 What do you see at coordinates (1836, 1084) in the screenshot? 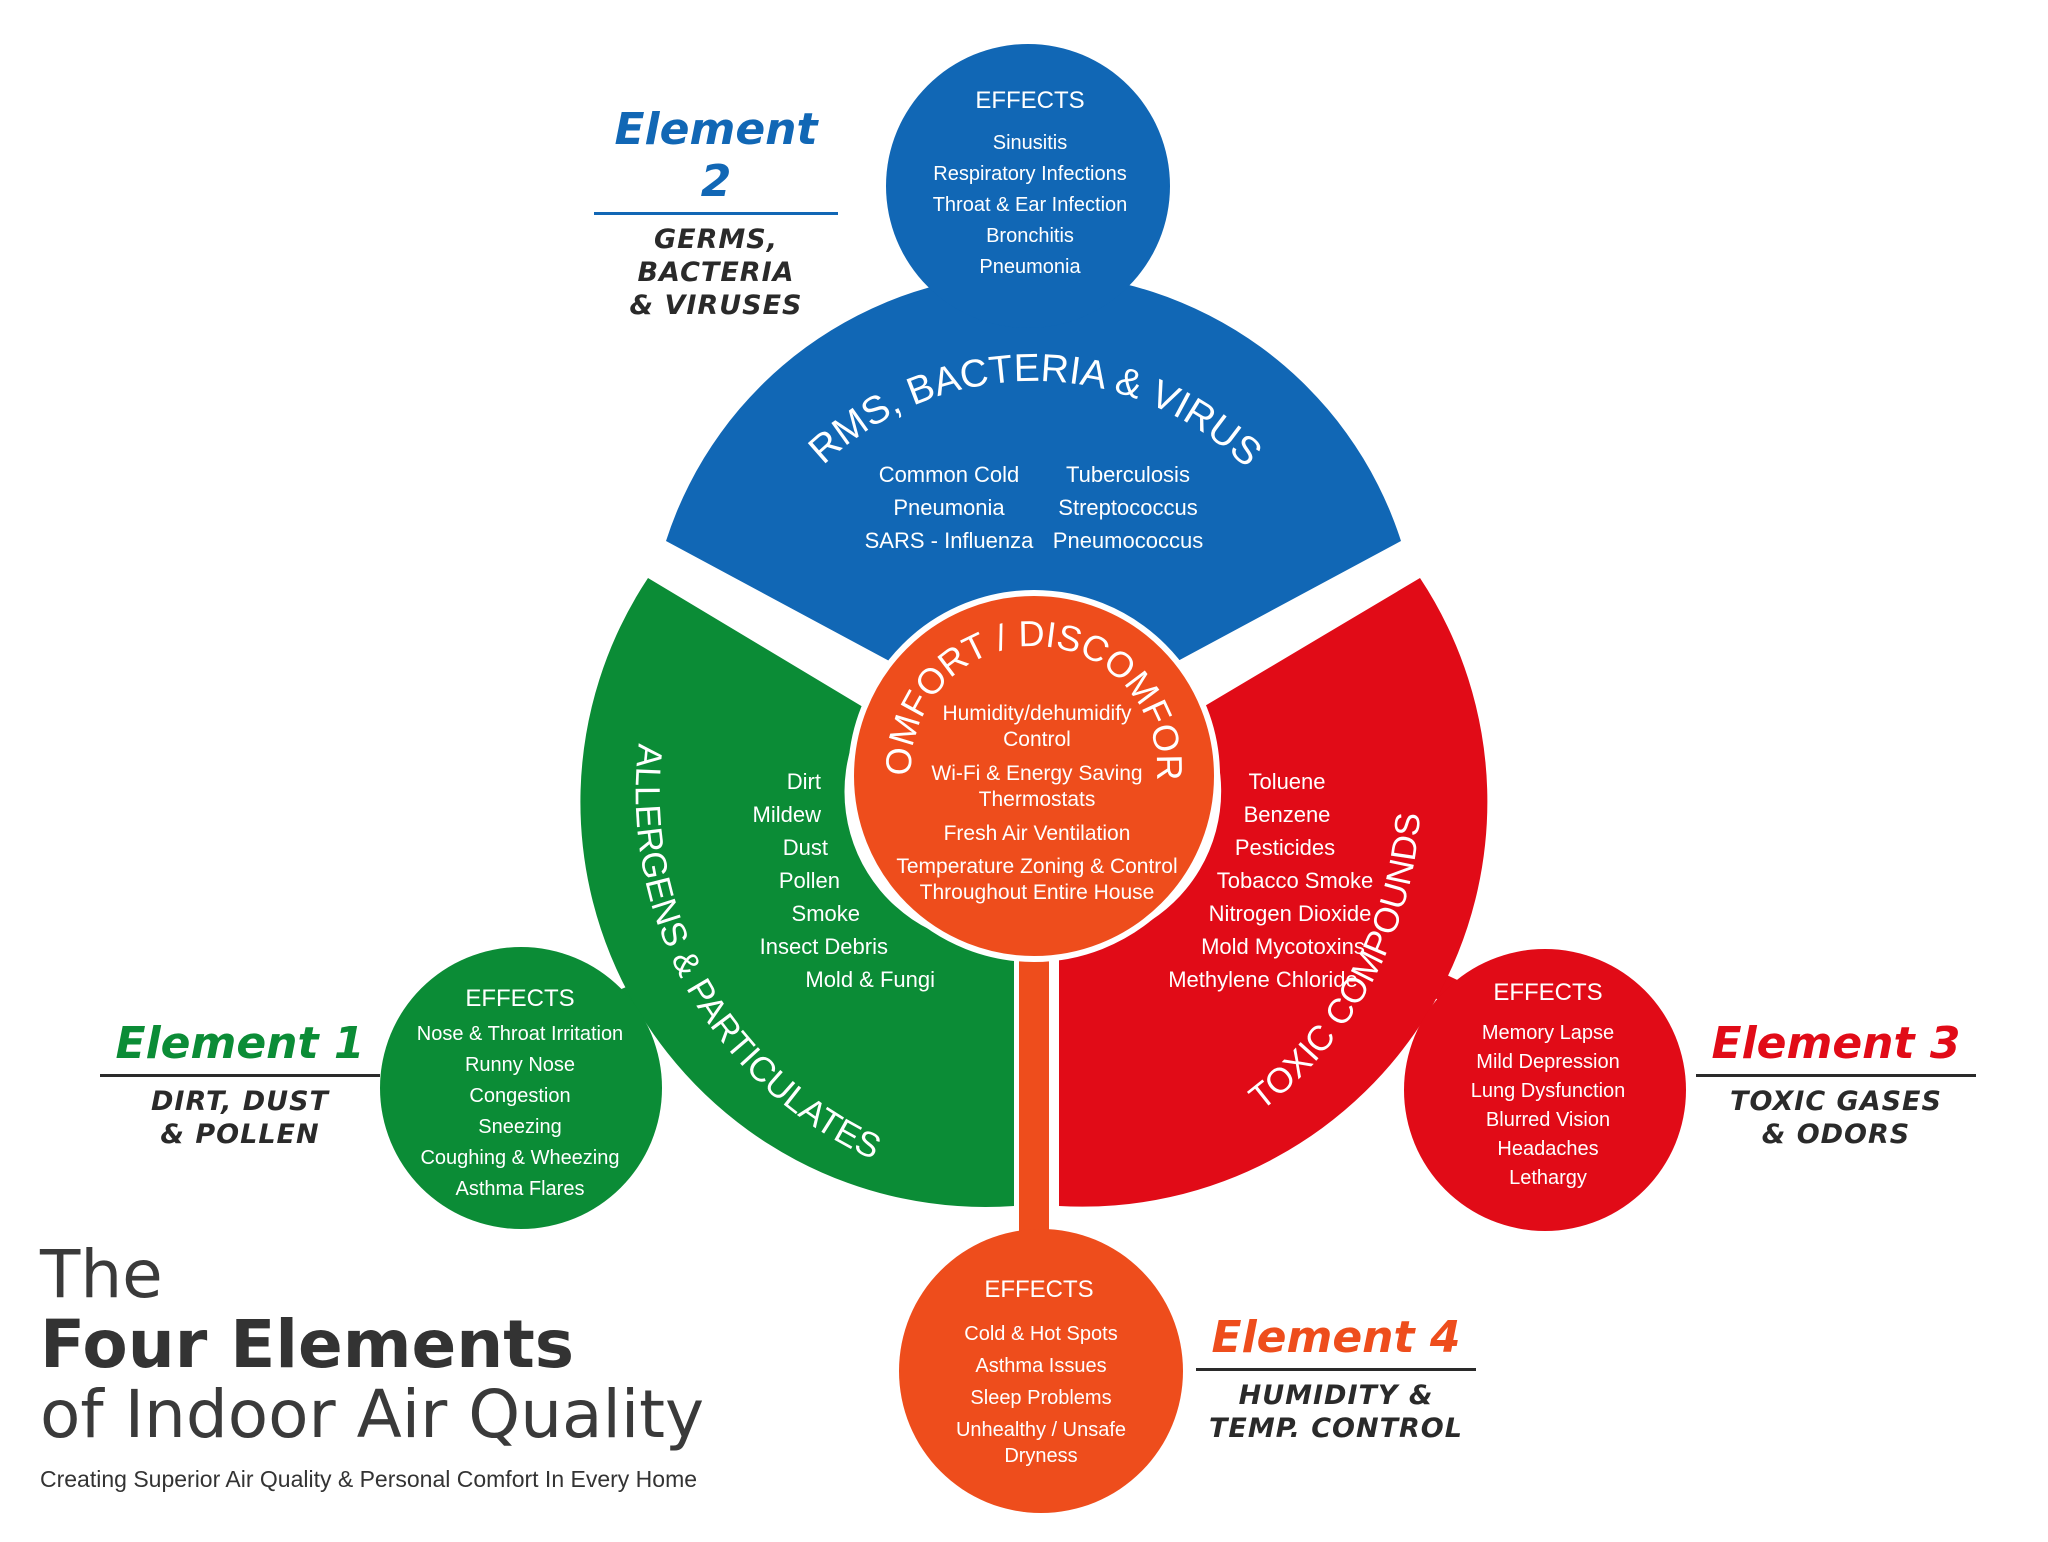
I see `element-3-heading: Element 3 TOXIC GASES & ODORS` at bounding box center [1836, 1084].